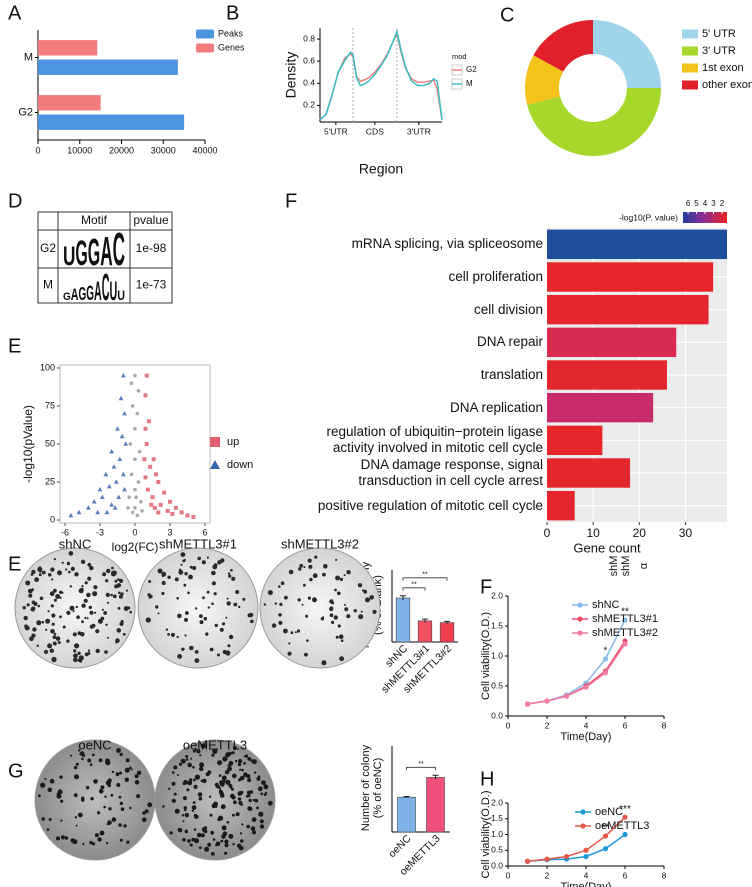 The width and height of the screenshot is (752, 887). Describe the element at coordinates (586, 725) in the screenshot. I see `x-tick-label: 4` at that location.